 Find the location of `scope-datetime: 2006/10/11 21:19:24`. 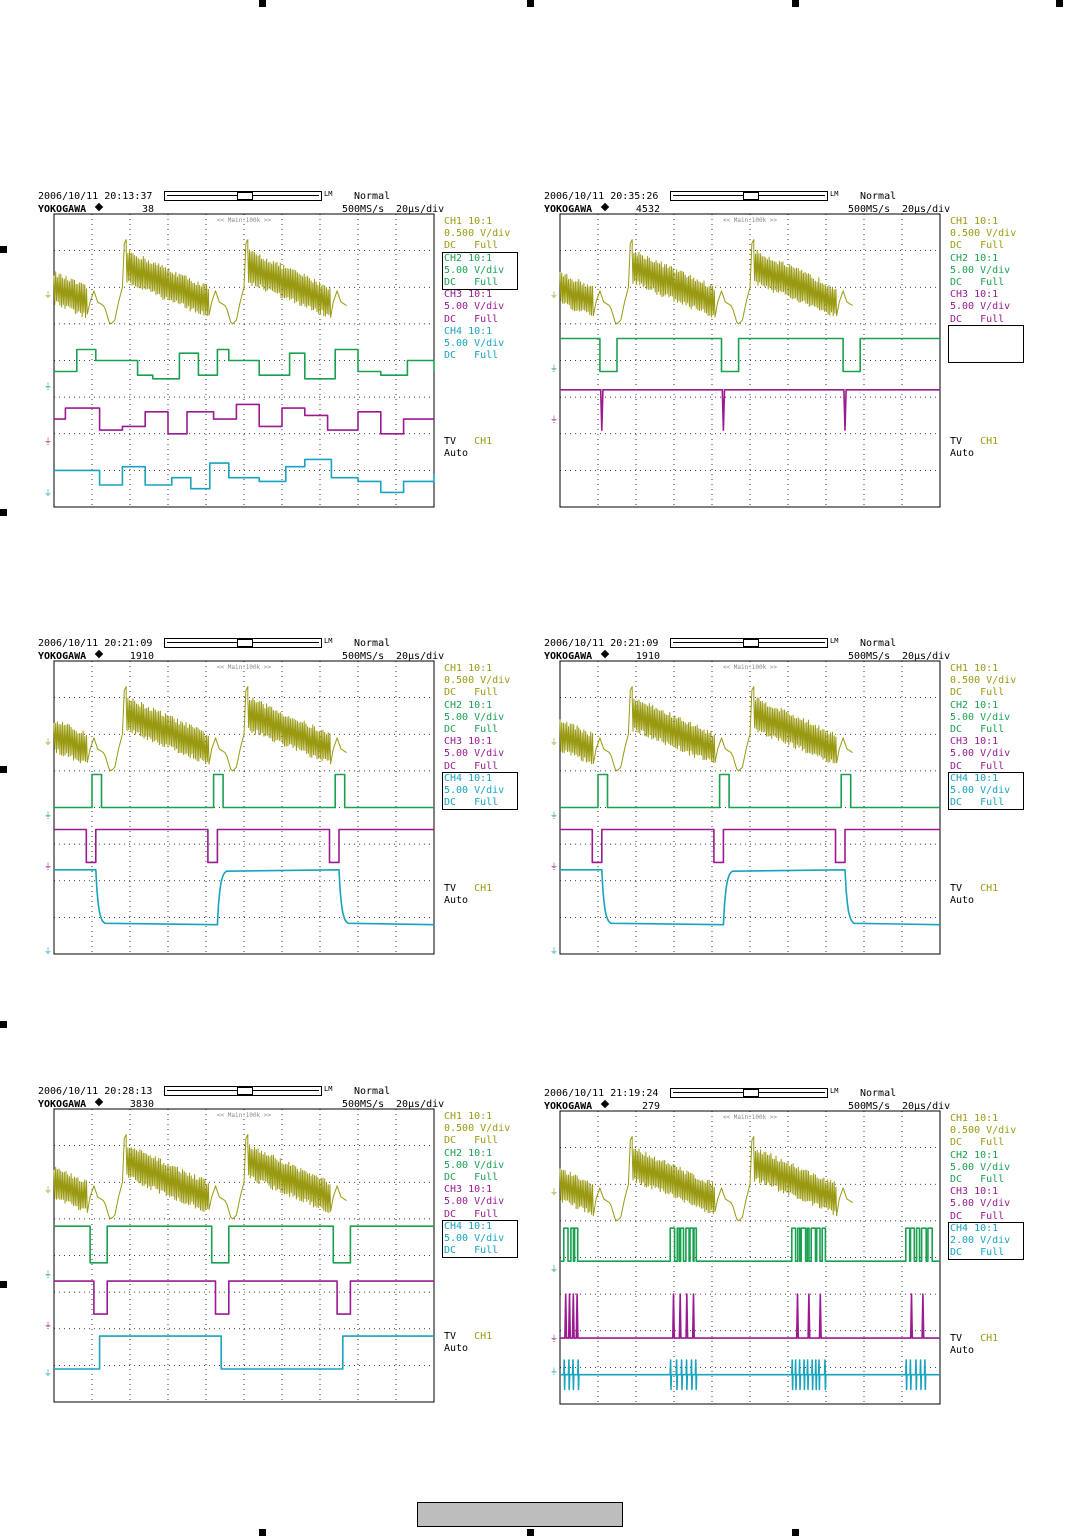

scope-datetime: 2006/10/11 21:19:24 is located at coordinates (601, 1093).